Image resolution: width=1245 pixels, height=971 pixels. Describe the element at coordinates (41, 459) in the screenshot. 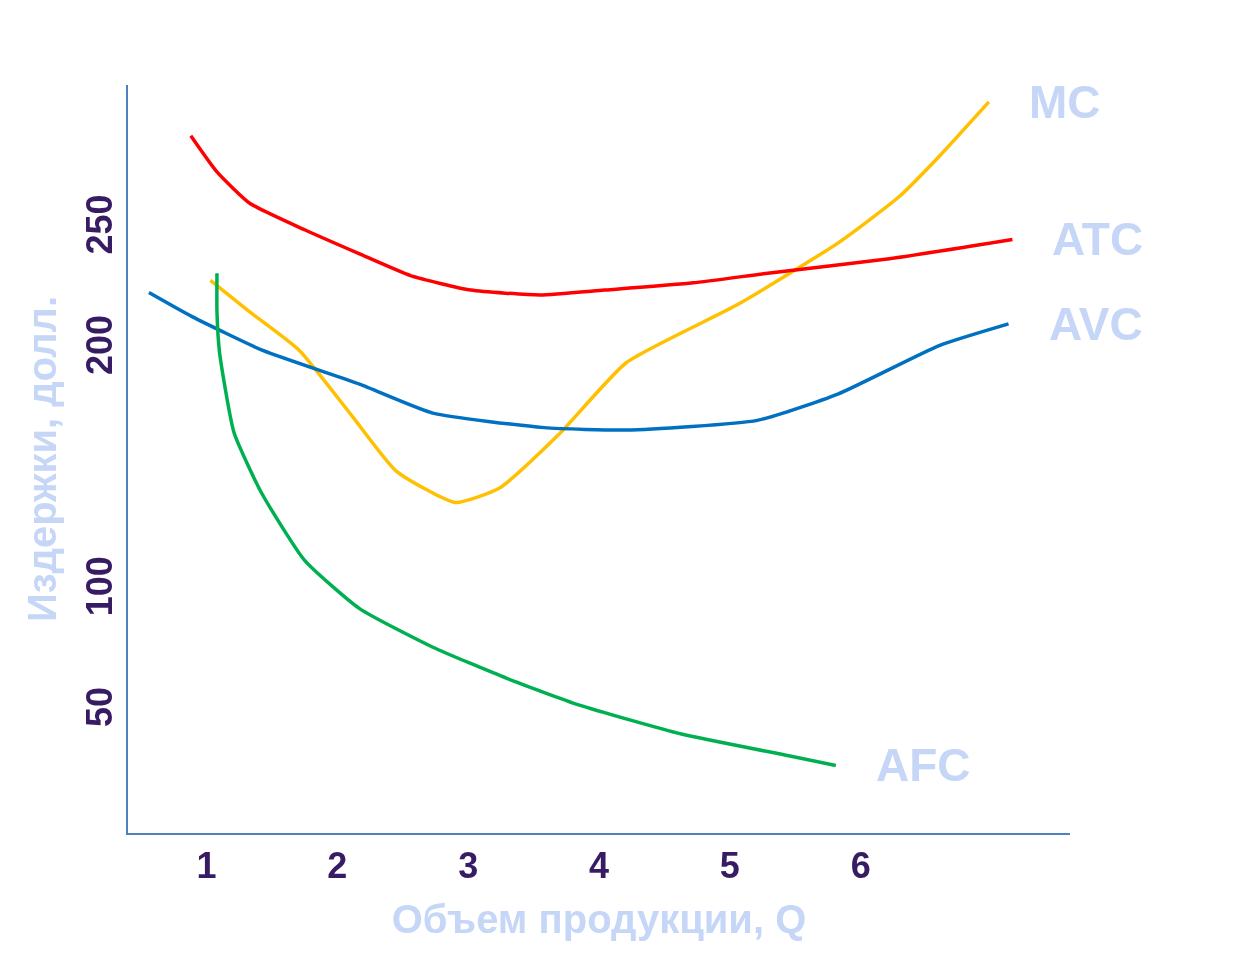

I see `y-axis-title: Издержки, долл.` at that location.